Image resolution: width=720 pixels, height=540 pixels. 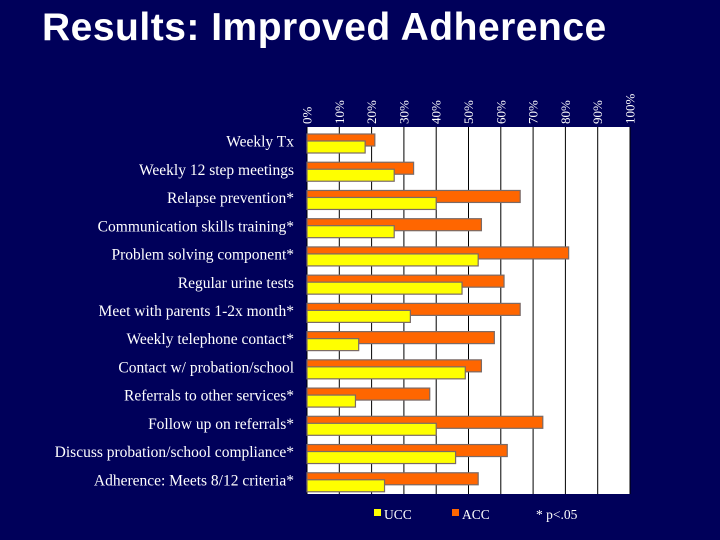 I want to click on x-tick-labels: 0% 10% 20% 30% 40% 50% 60% 70% 80% 90% 100%, so click(x=469, y=109).